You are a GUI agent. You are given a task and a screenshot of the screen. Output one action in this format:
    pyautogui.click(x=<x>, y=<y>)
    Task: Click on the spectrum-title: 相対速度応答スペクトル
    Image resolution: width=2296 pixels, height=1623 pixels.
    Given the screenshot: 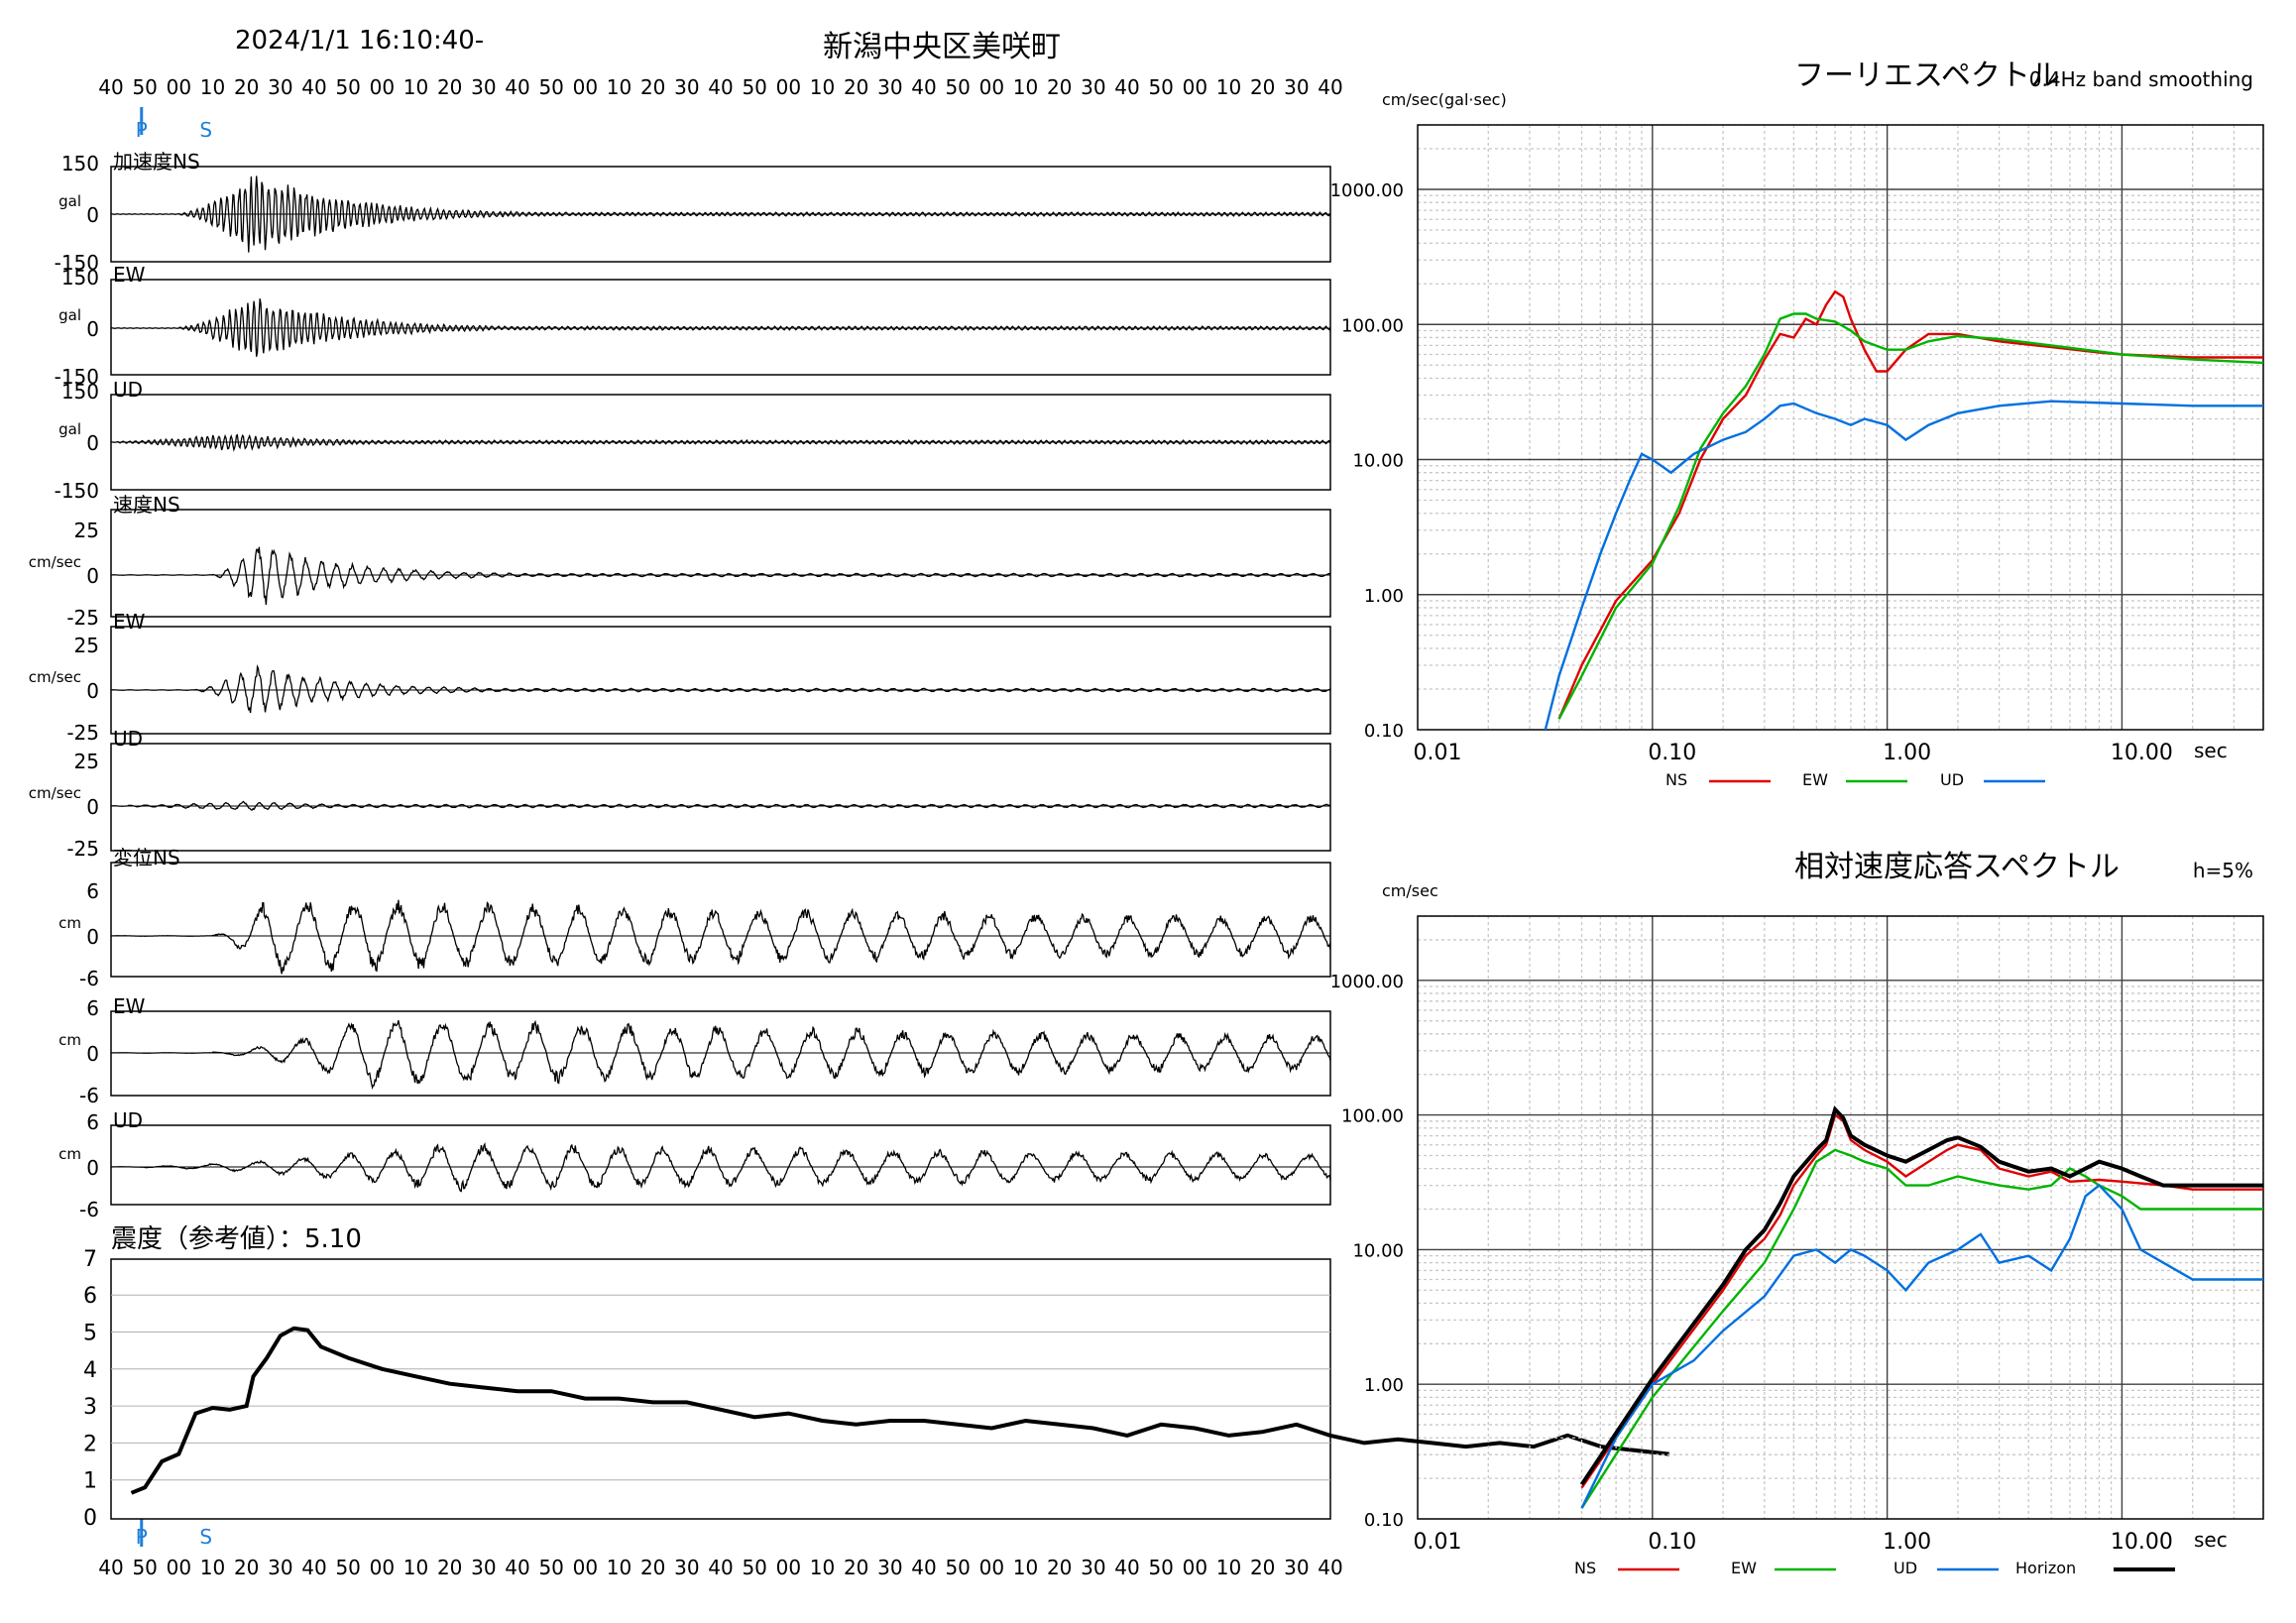 What is the action you would take?
    pyautogui.click(x=1957, y=867)
    